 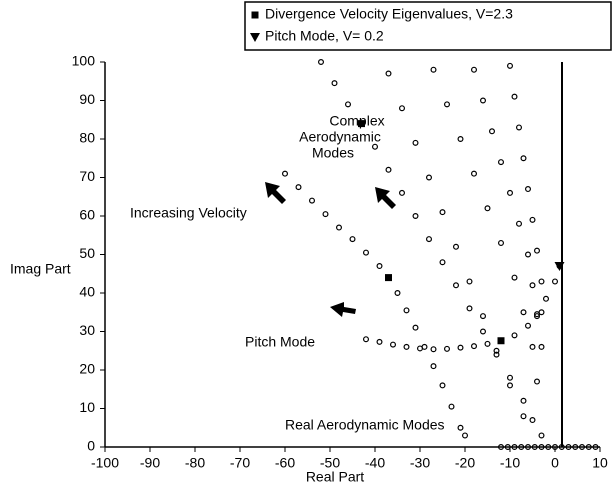 What do you see at coordinates (40, 269) in the screenshot?
I see `y-axis-label: Imag Part` at bounding box center [40, 269].